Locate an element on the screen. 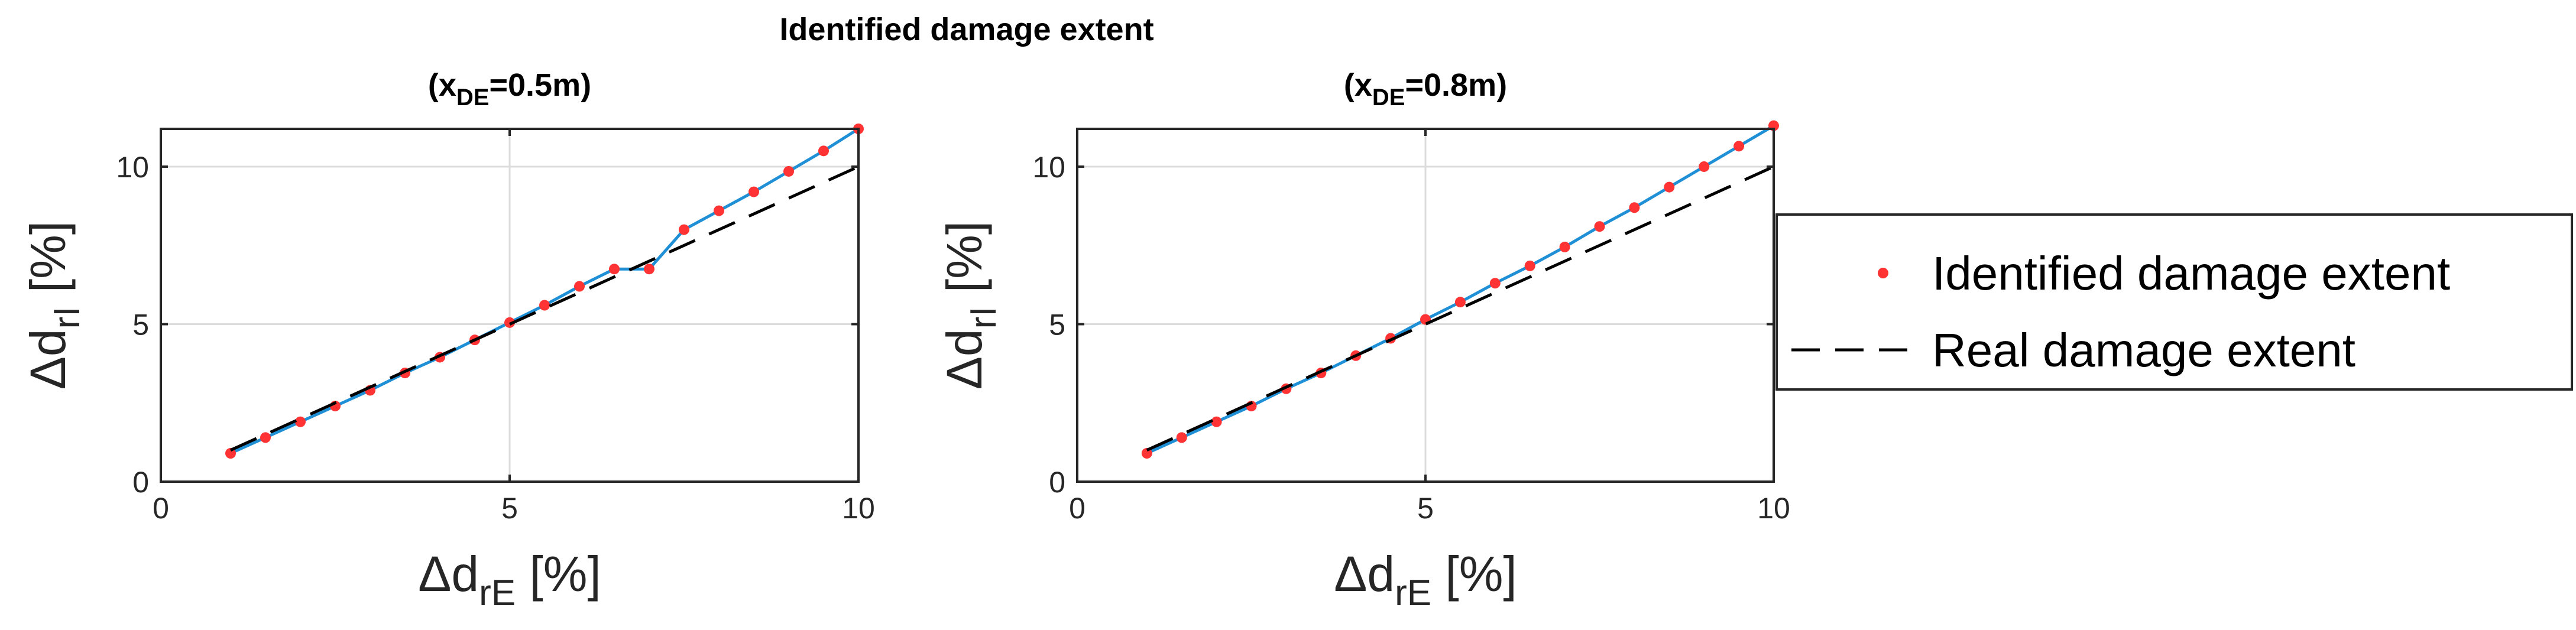  legend-real-label: Real damage extent is located at coordinates (2143, 350).